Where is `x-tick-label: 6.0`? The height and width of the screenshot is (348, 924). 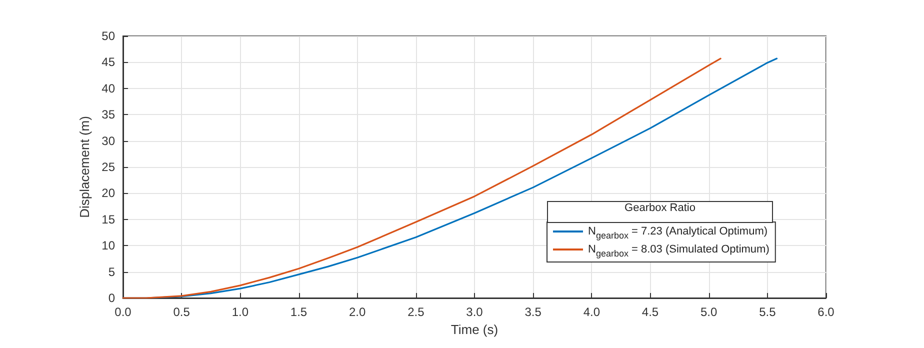
x-tick-label: 6.0 is located at coordinates (826, 312).